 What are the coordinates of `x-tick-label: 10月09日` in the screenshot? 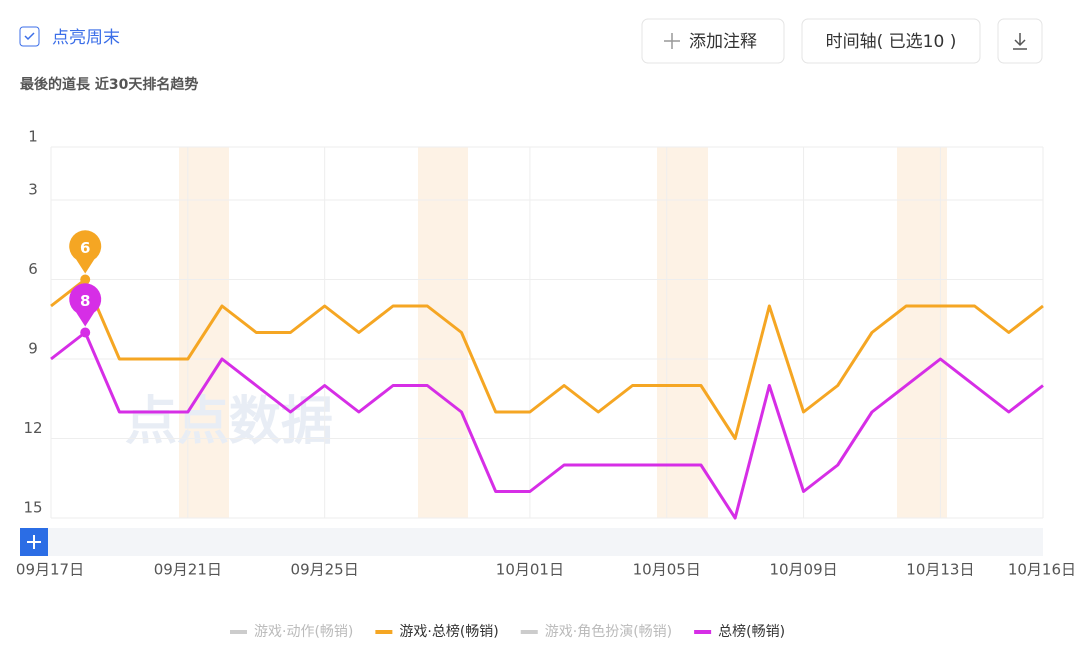 It's located at (803, 570).